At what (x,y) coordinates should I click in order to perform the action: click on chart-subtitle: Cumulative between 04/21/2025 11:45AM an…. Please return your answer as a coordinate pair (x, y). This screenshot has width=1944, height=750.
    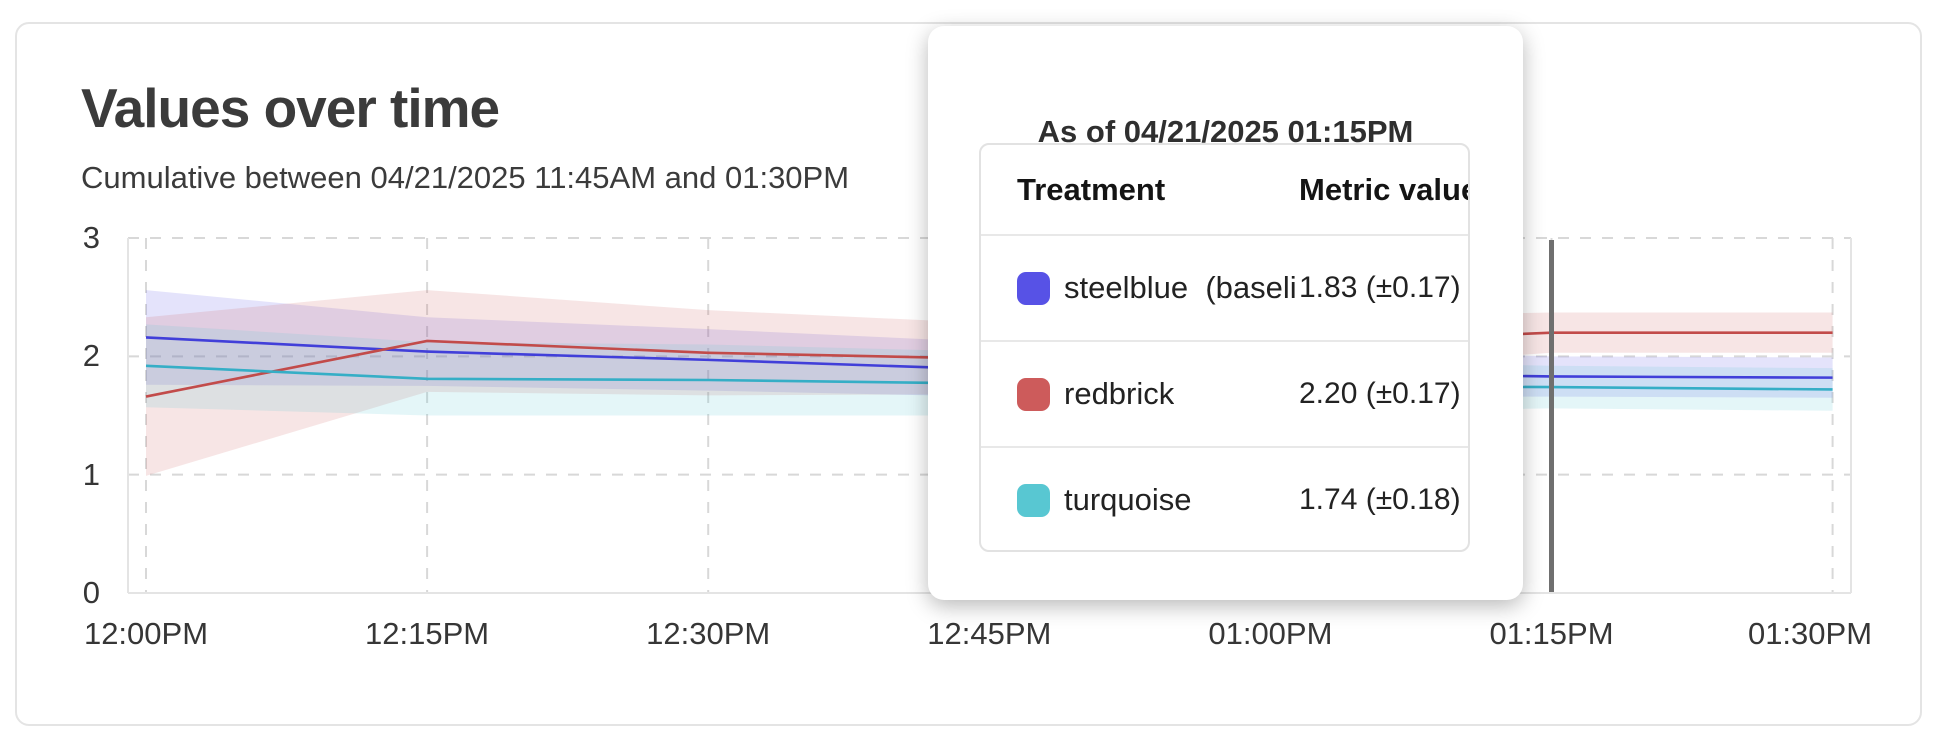
    Looking at the image, I should click on (465, 177).